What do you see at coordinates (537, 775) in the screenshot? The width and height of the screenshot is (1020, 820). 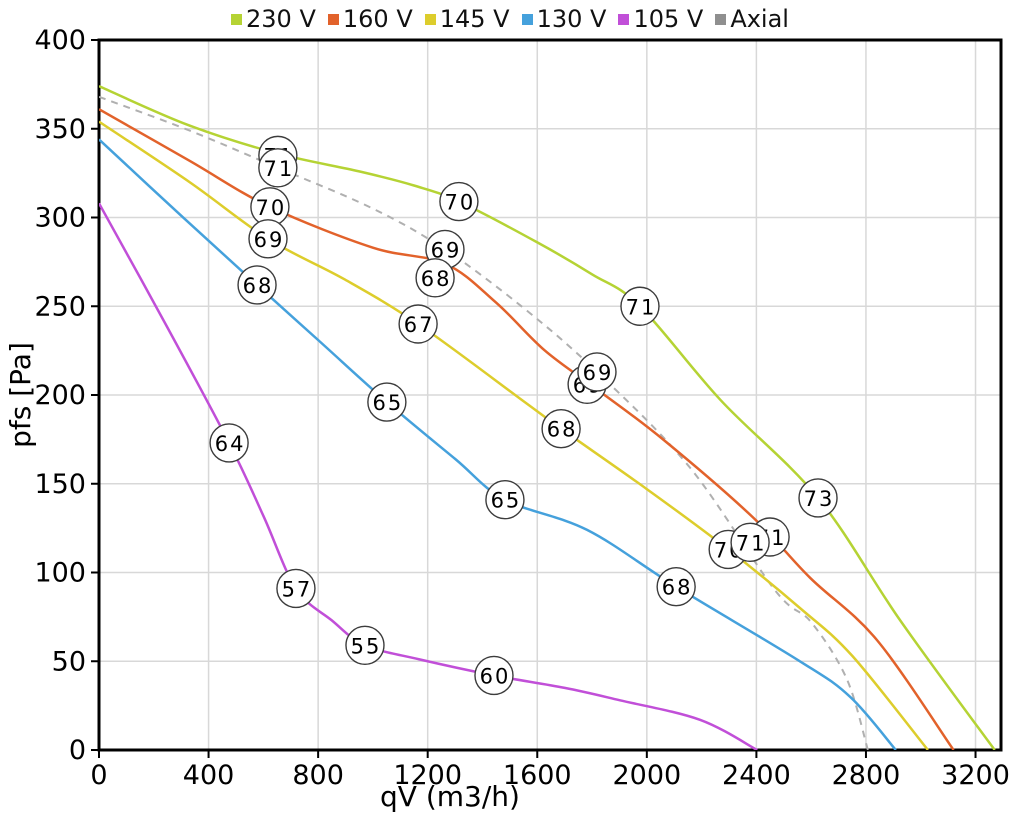 I see `x-tick-label: 1600` at bounding box center [537, 775].